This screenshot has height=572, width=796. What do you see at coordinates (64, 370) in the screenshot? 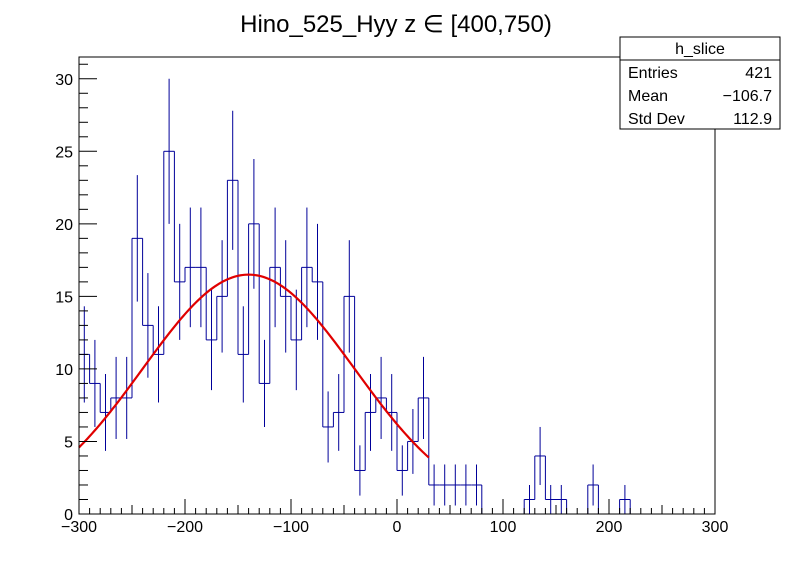
I see `y-tick-label: 10` at bounding box center [64, 370].